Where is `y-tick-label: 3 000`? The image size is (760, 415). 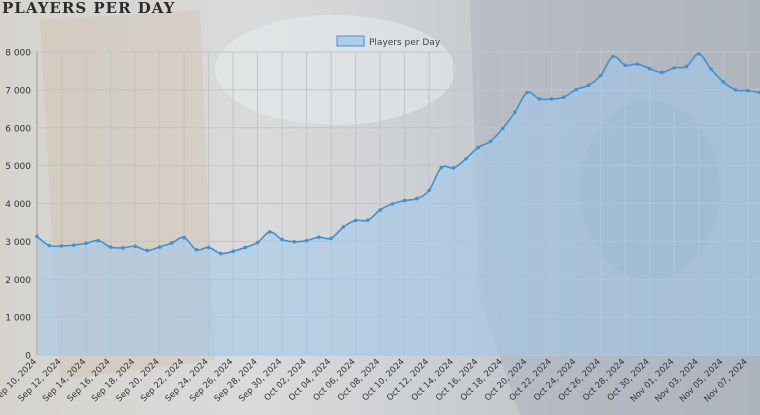 y-tick-label: 3 000 is located at coordinates (18, 243).